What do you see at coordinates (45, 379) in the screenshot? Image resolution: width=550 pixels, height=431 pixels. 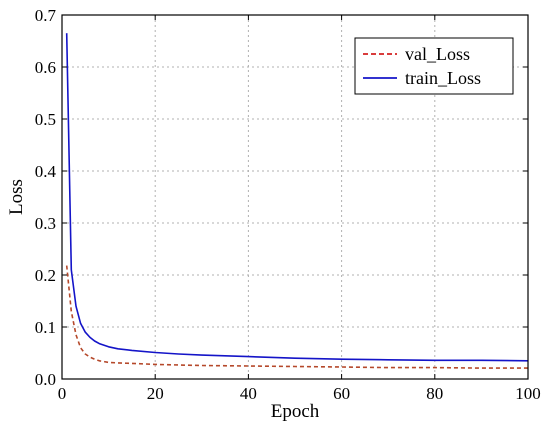 I see `y-tick-label: 0.0` at bounding box center [45, 379].